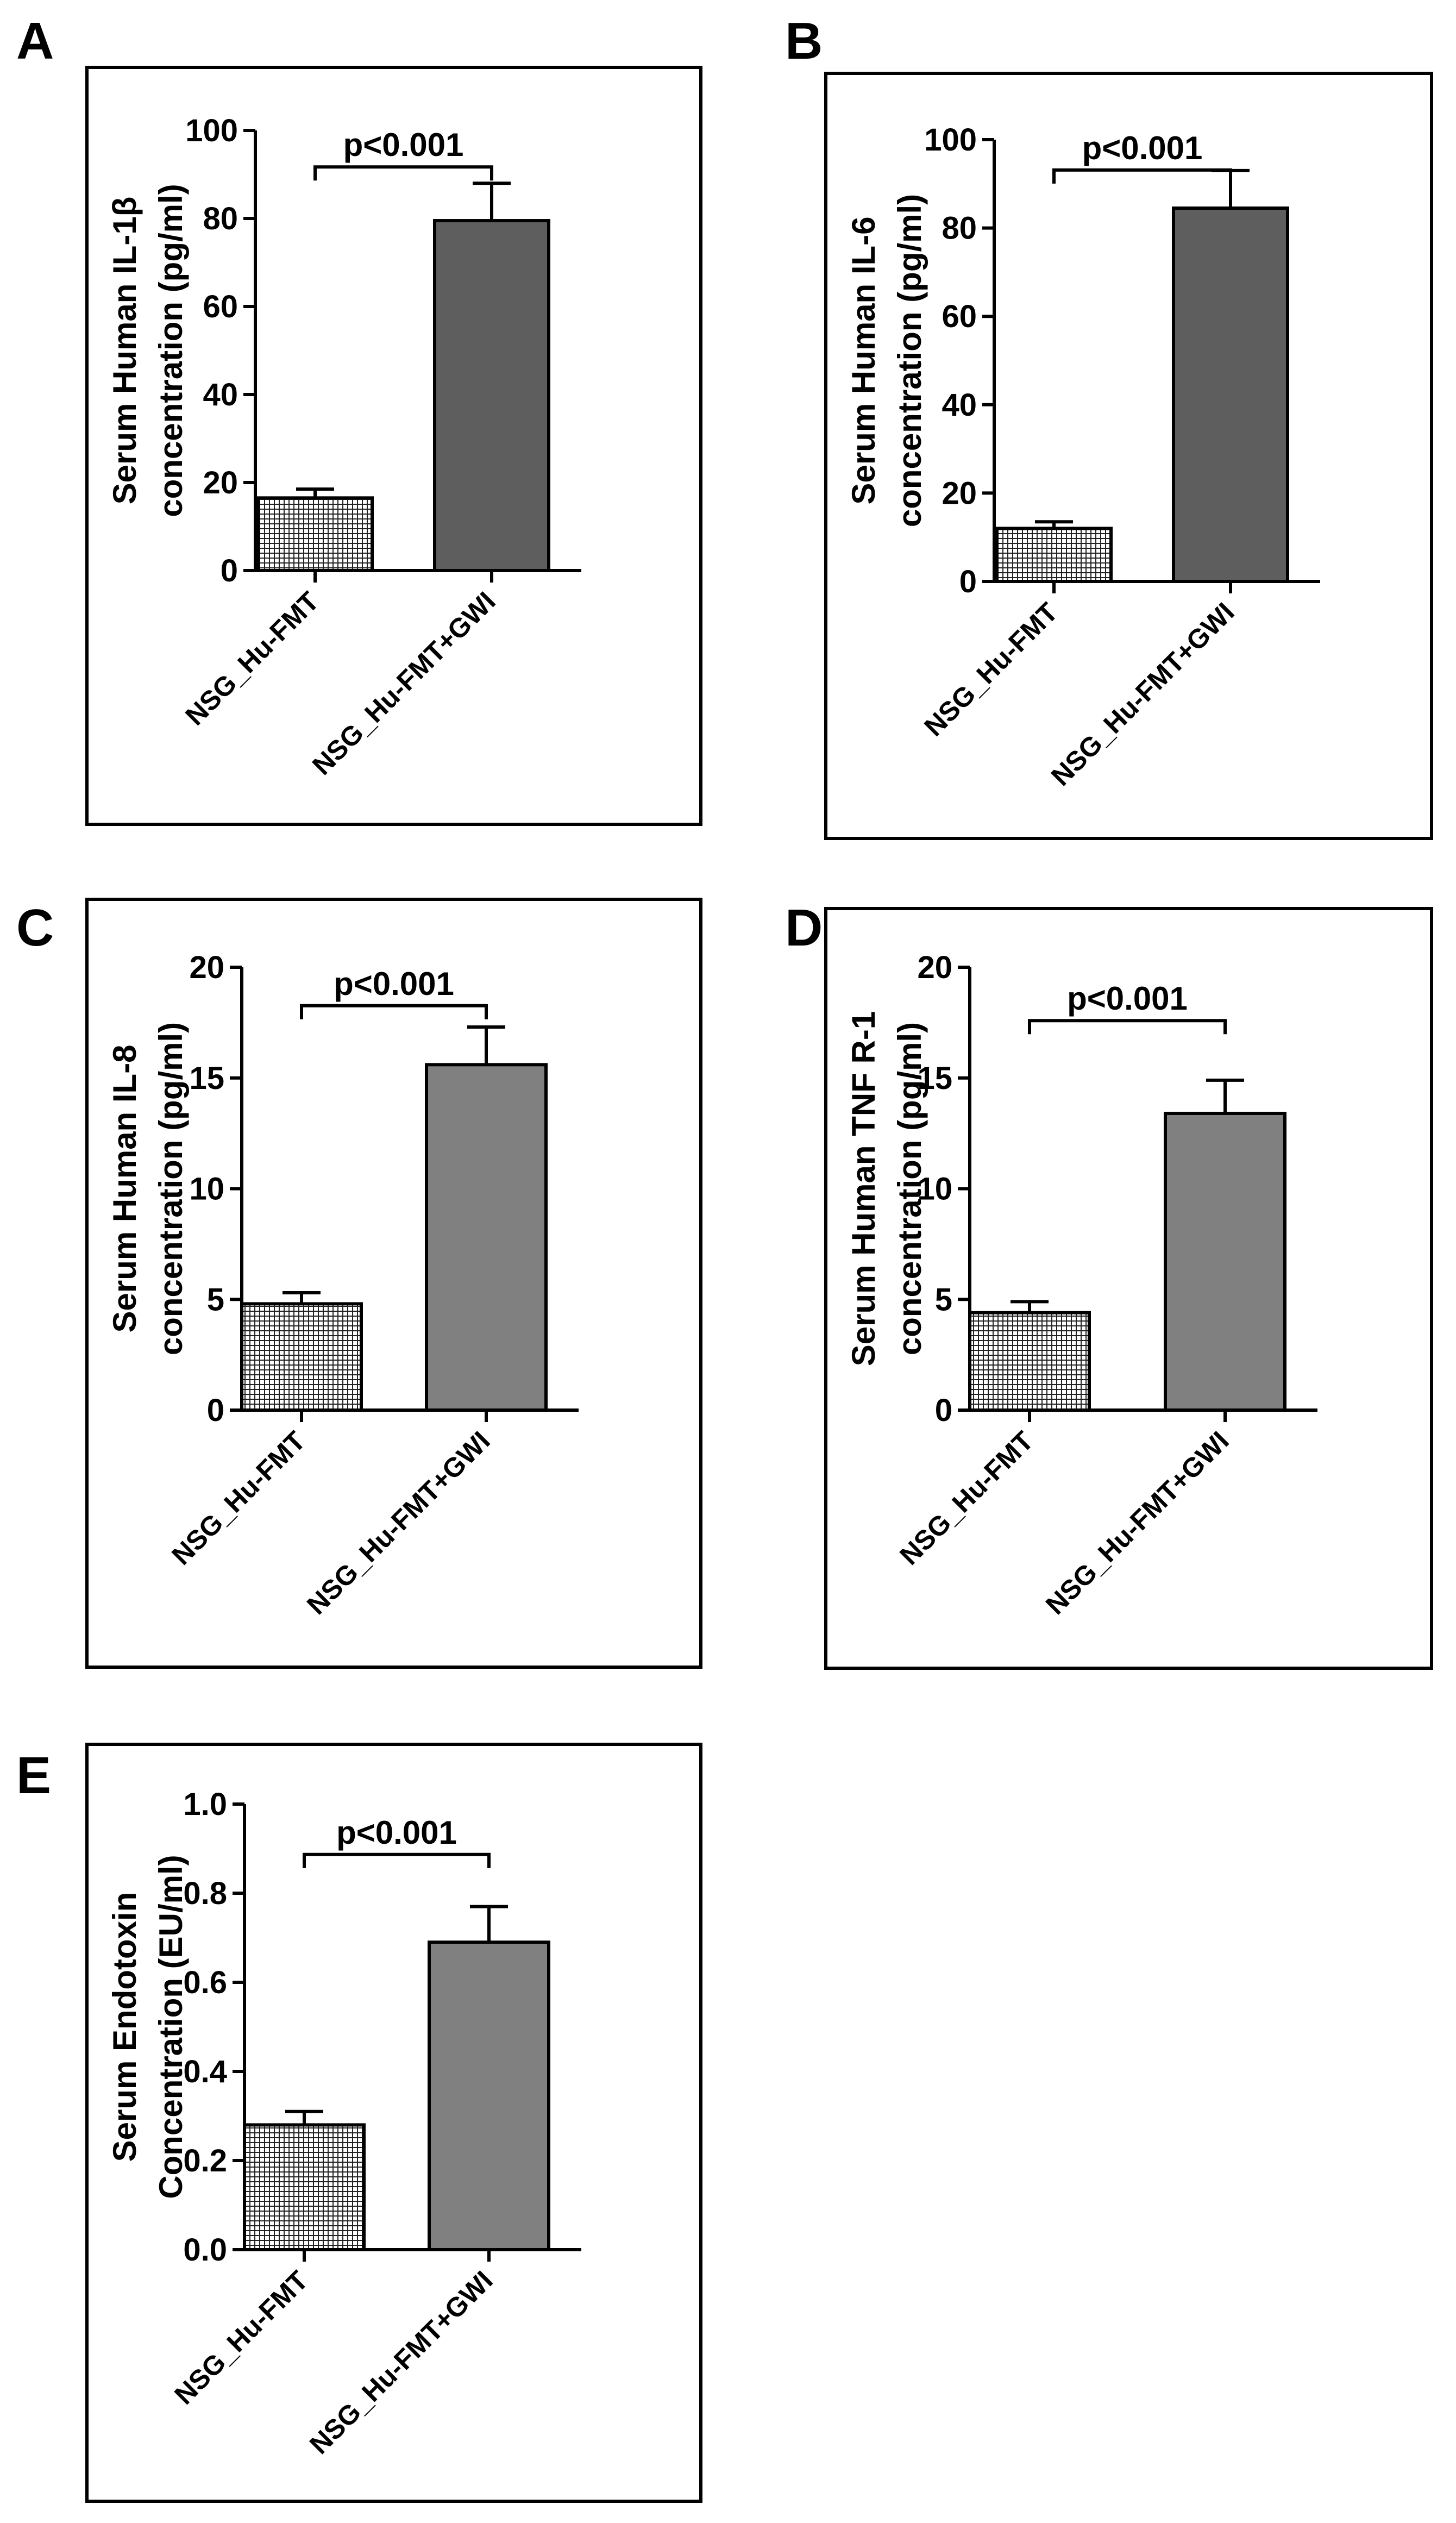 The width and height of the screenshot is (1456, 2523). I want to click on y-tick-label: 1.0, so click(205, 1804).